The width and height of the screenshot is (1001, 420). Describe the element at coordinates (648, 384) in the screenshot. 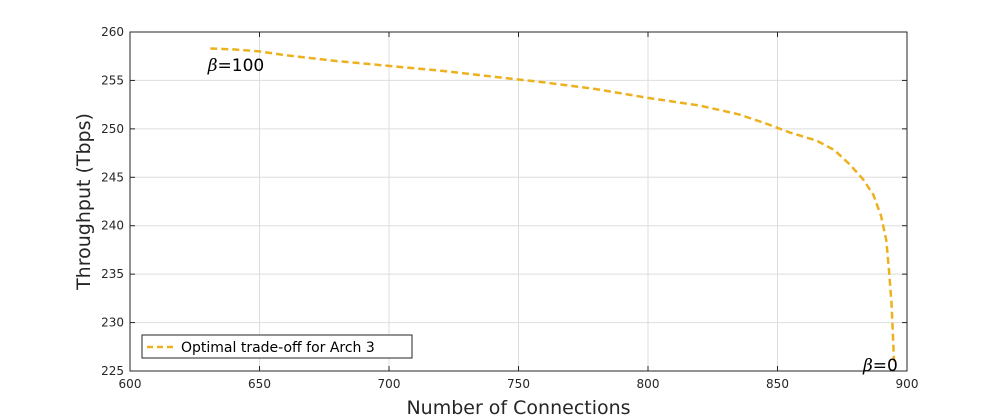

I see `x-tick-label: 800` at that location.